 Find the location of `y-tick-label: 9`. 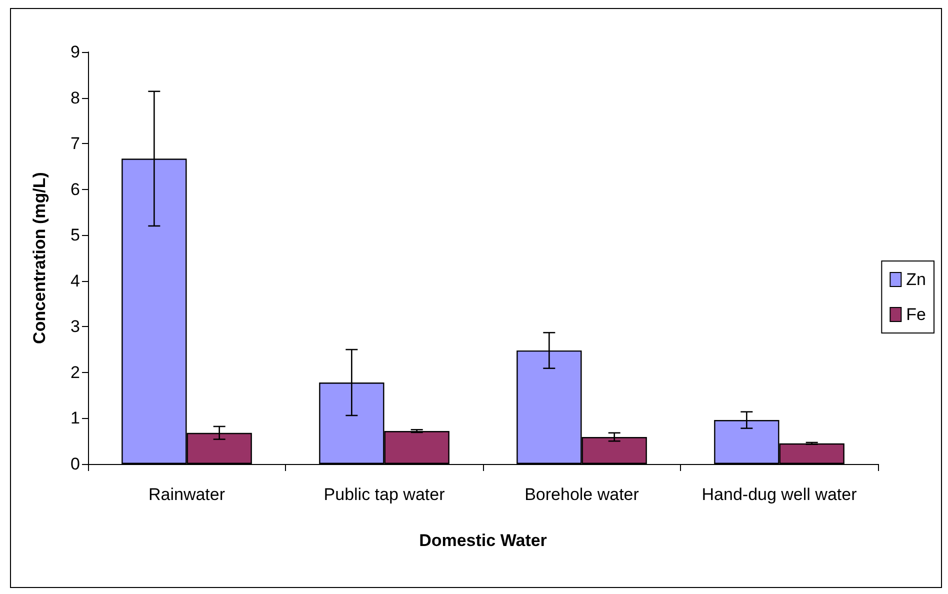

y-tick-label: 9 is located at coordinates (75, 52).